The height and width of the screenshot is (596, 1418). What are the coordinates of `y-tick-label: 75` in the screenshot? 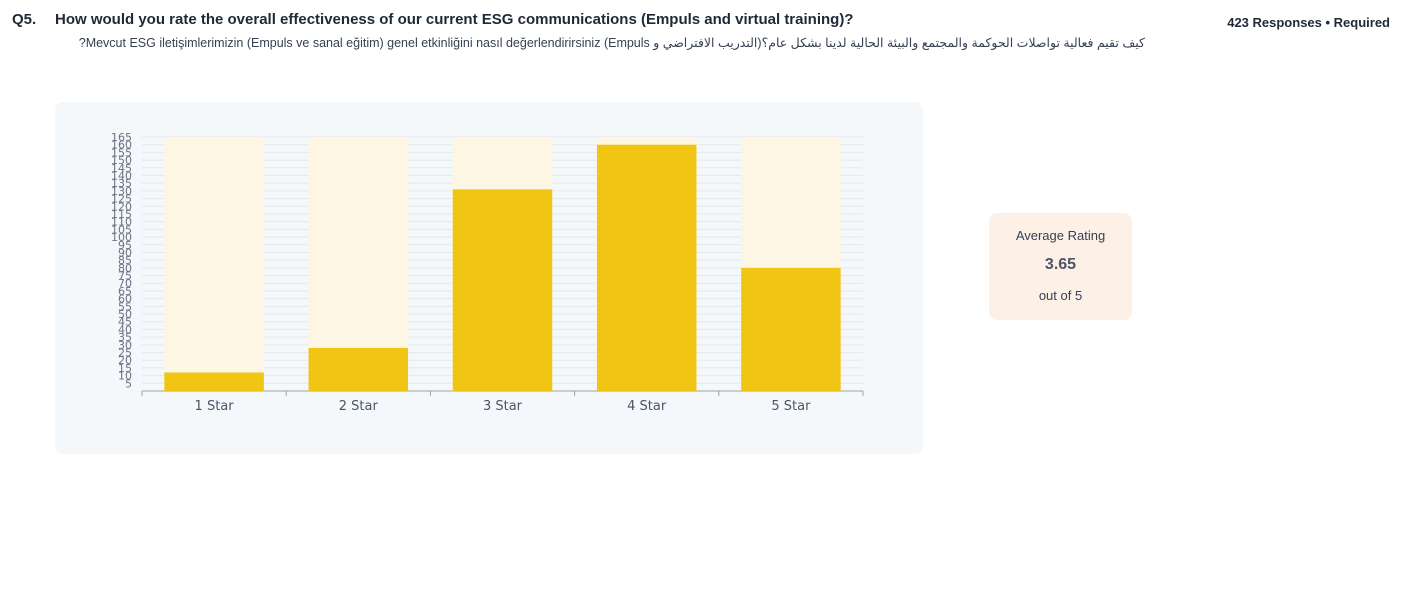 It's located at (125, 276).